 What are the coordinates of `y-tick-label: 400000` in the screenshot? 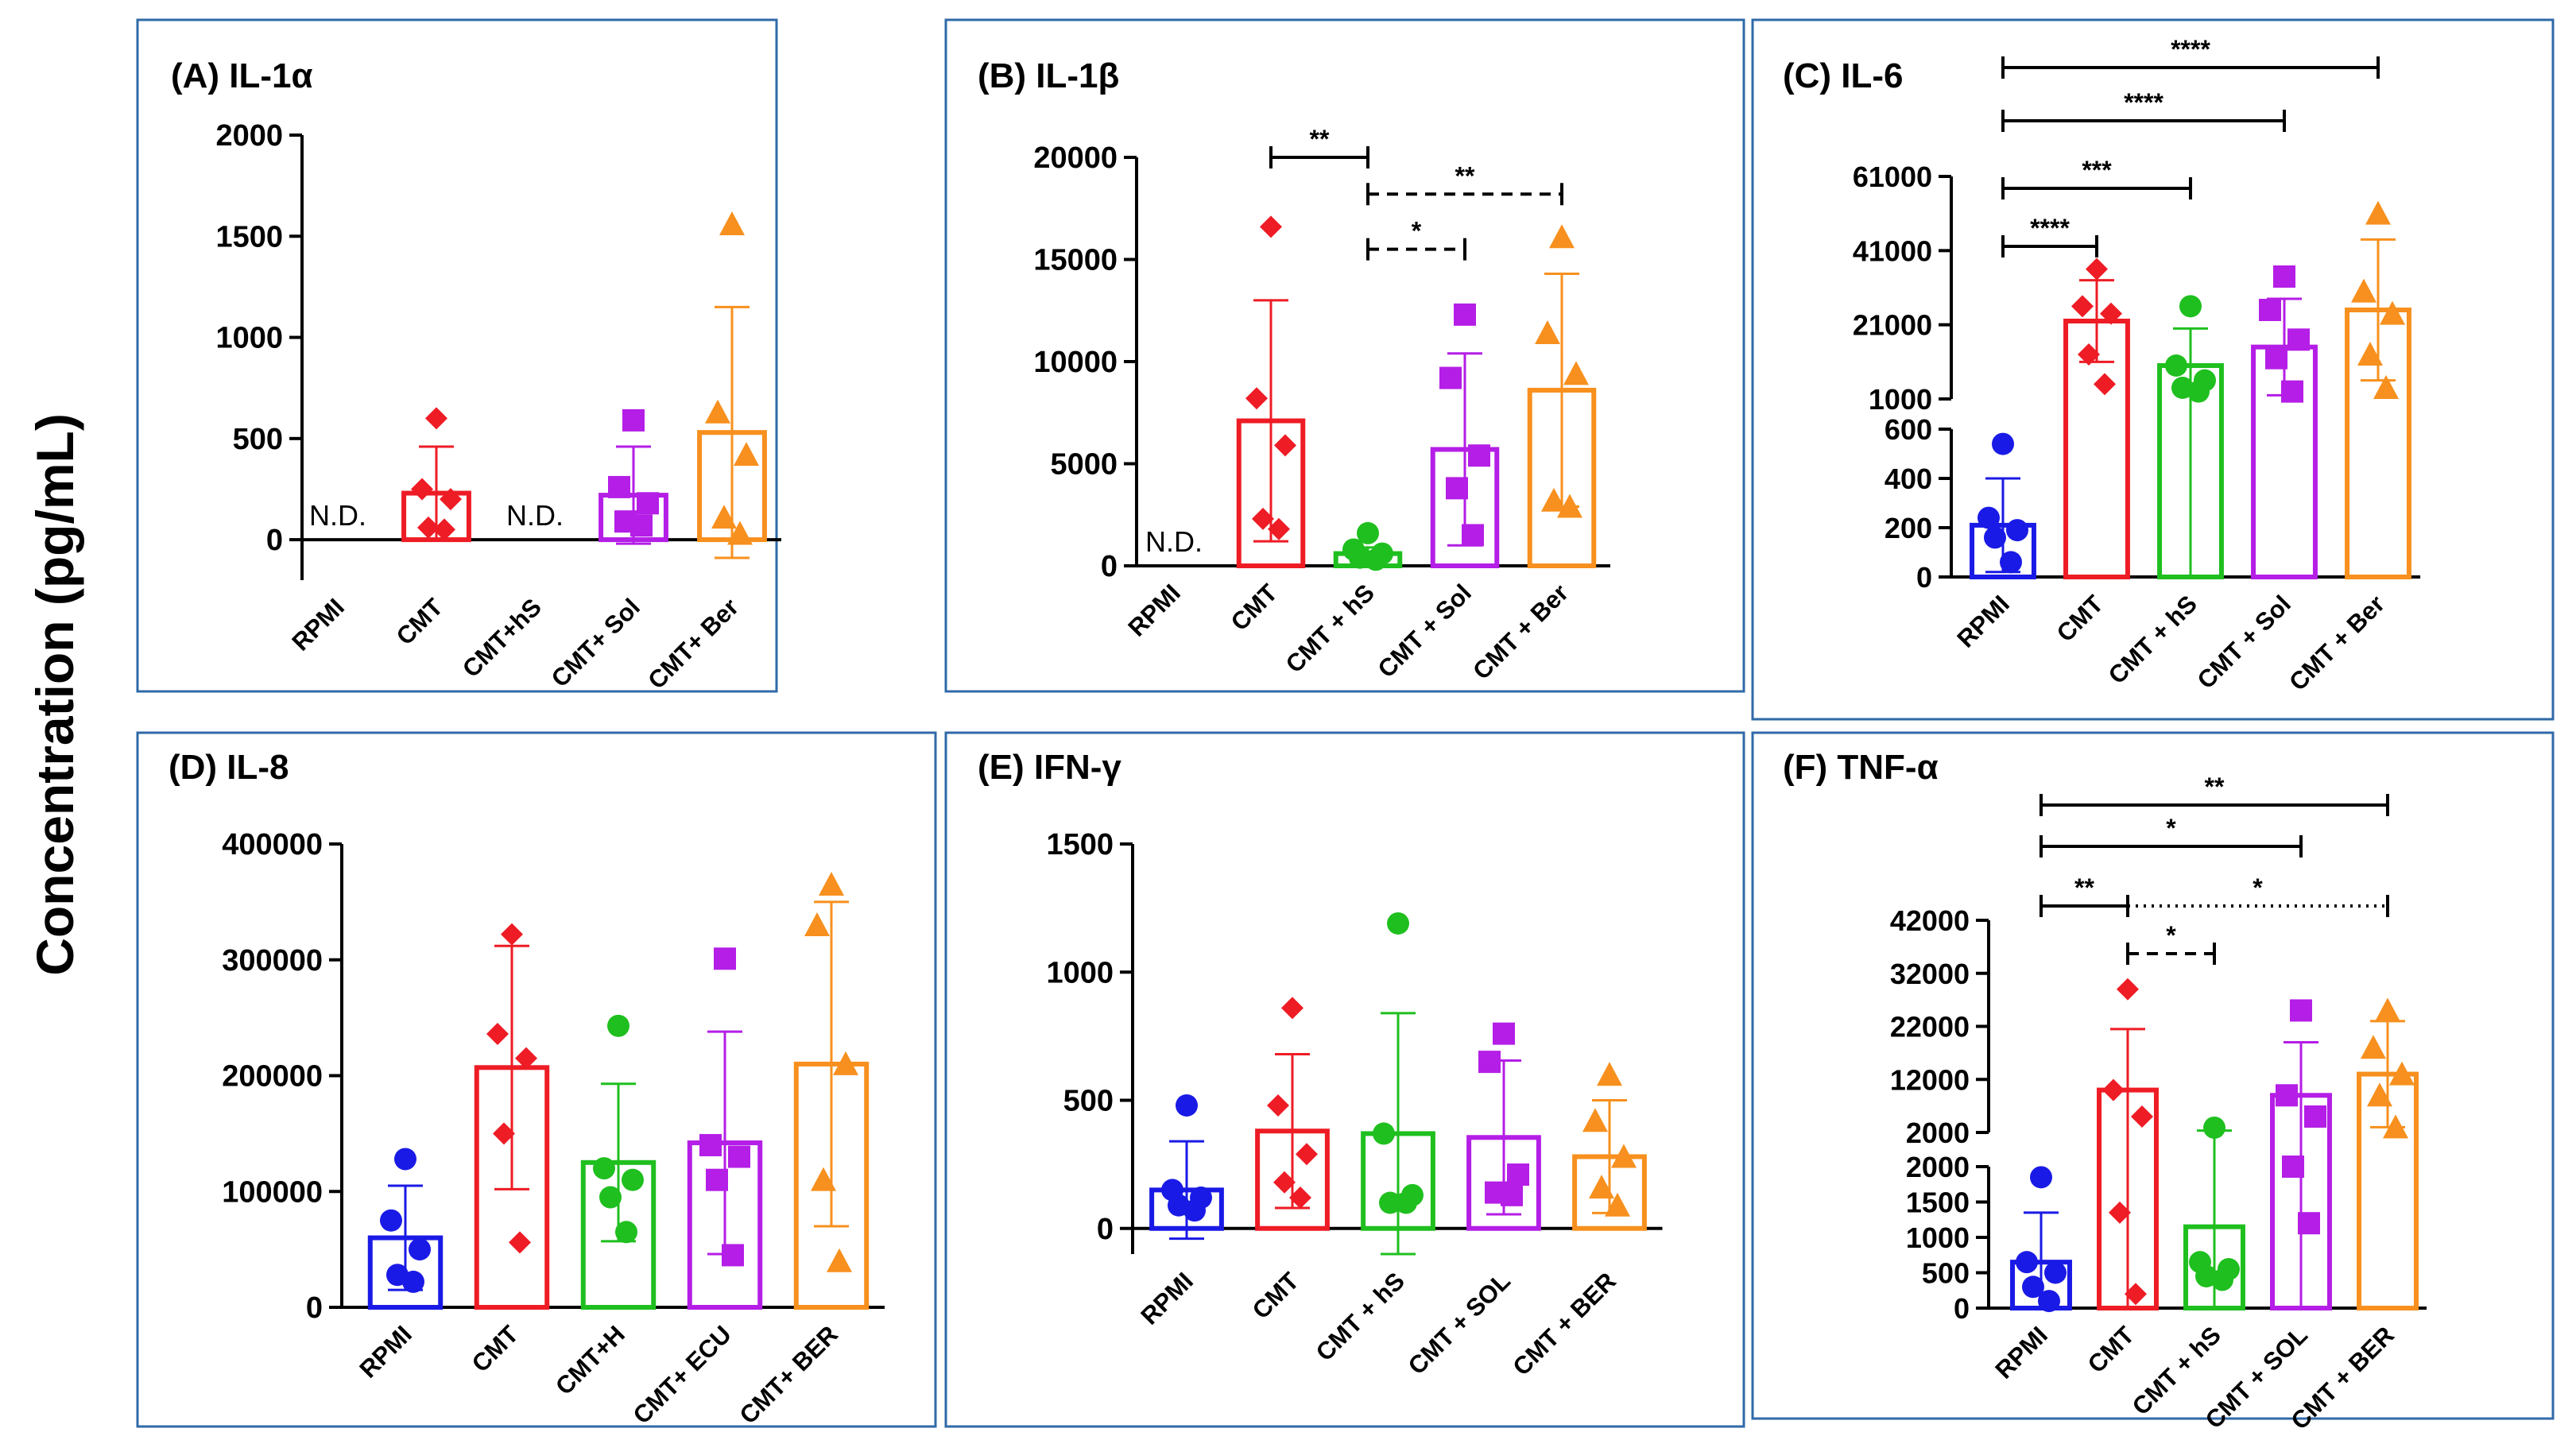 It's located at (272, 844).